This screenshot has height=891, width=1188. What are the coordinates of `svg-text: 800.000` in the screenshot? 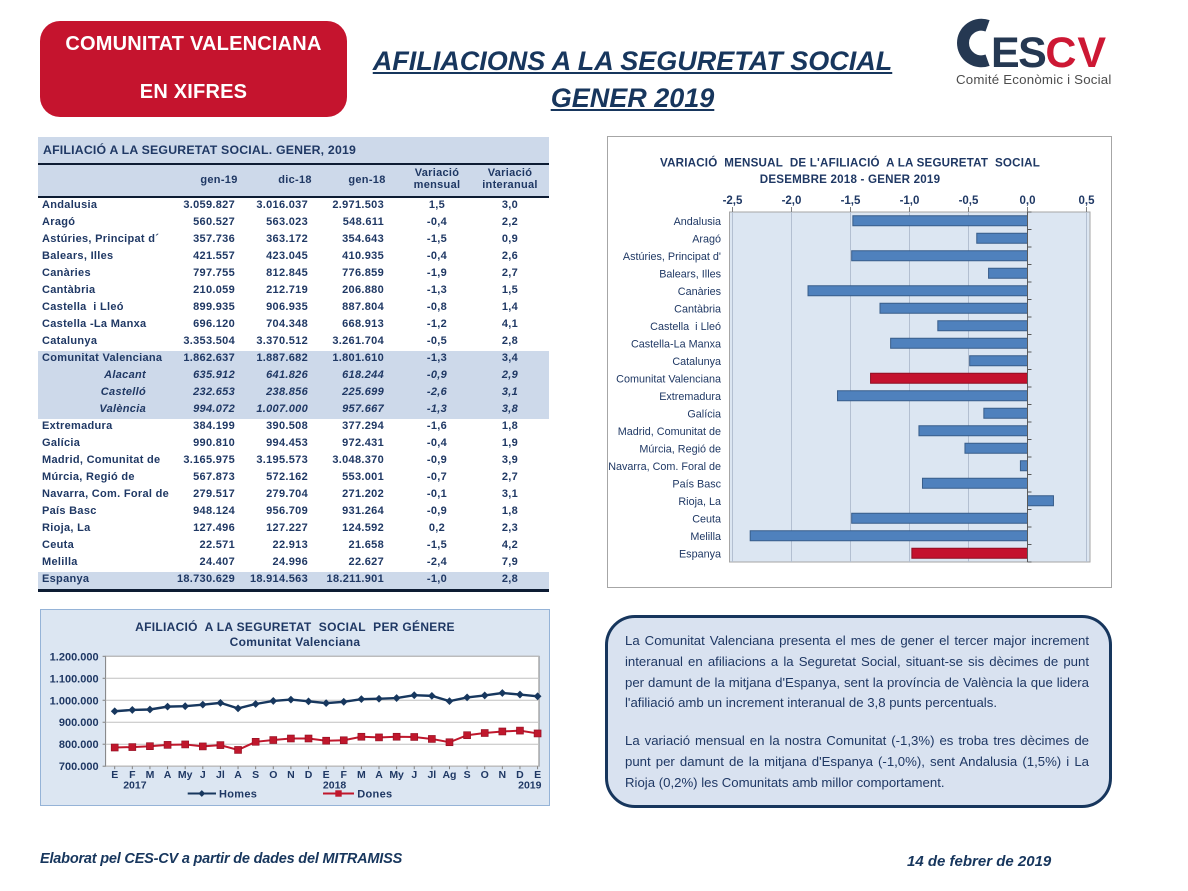 It's located at (79, 745).